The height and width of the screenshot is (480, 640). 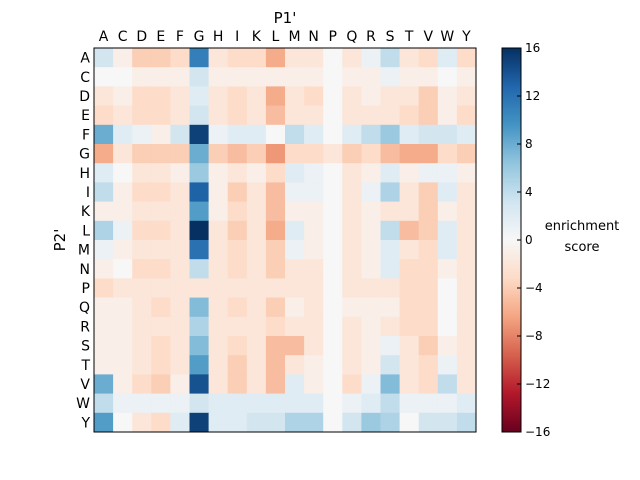 I want to click on x-tick-label: G, so click(x=199, y=37).